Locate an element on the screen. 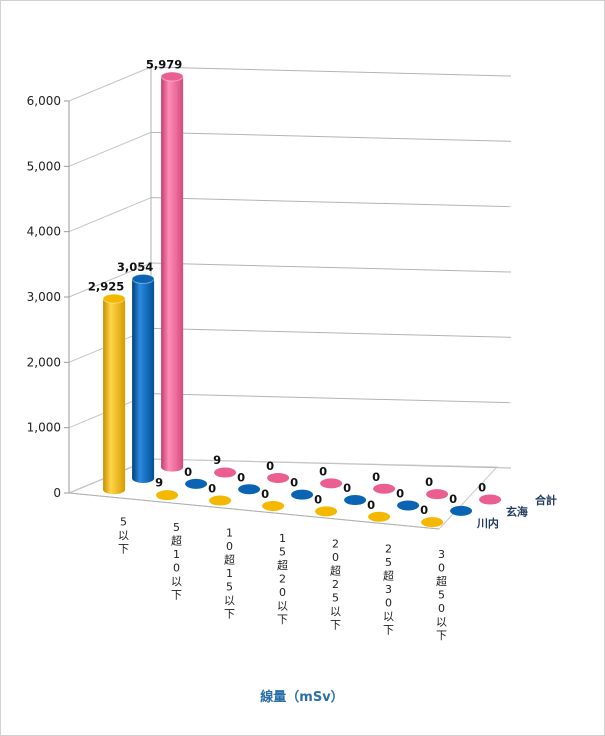 Image resolution: width=605 pixels, height=736 pixels. series-label-0: 川内 is located at coordinates (487, 523).